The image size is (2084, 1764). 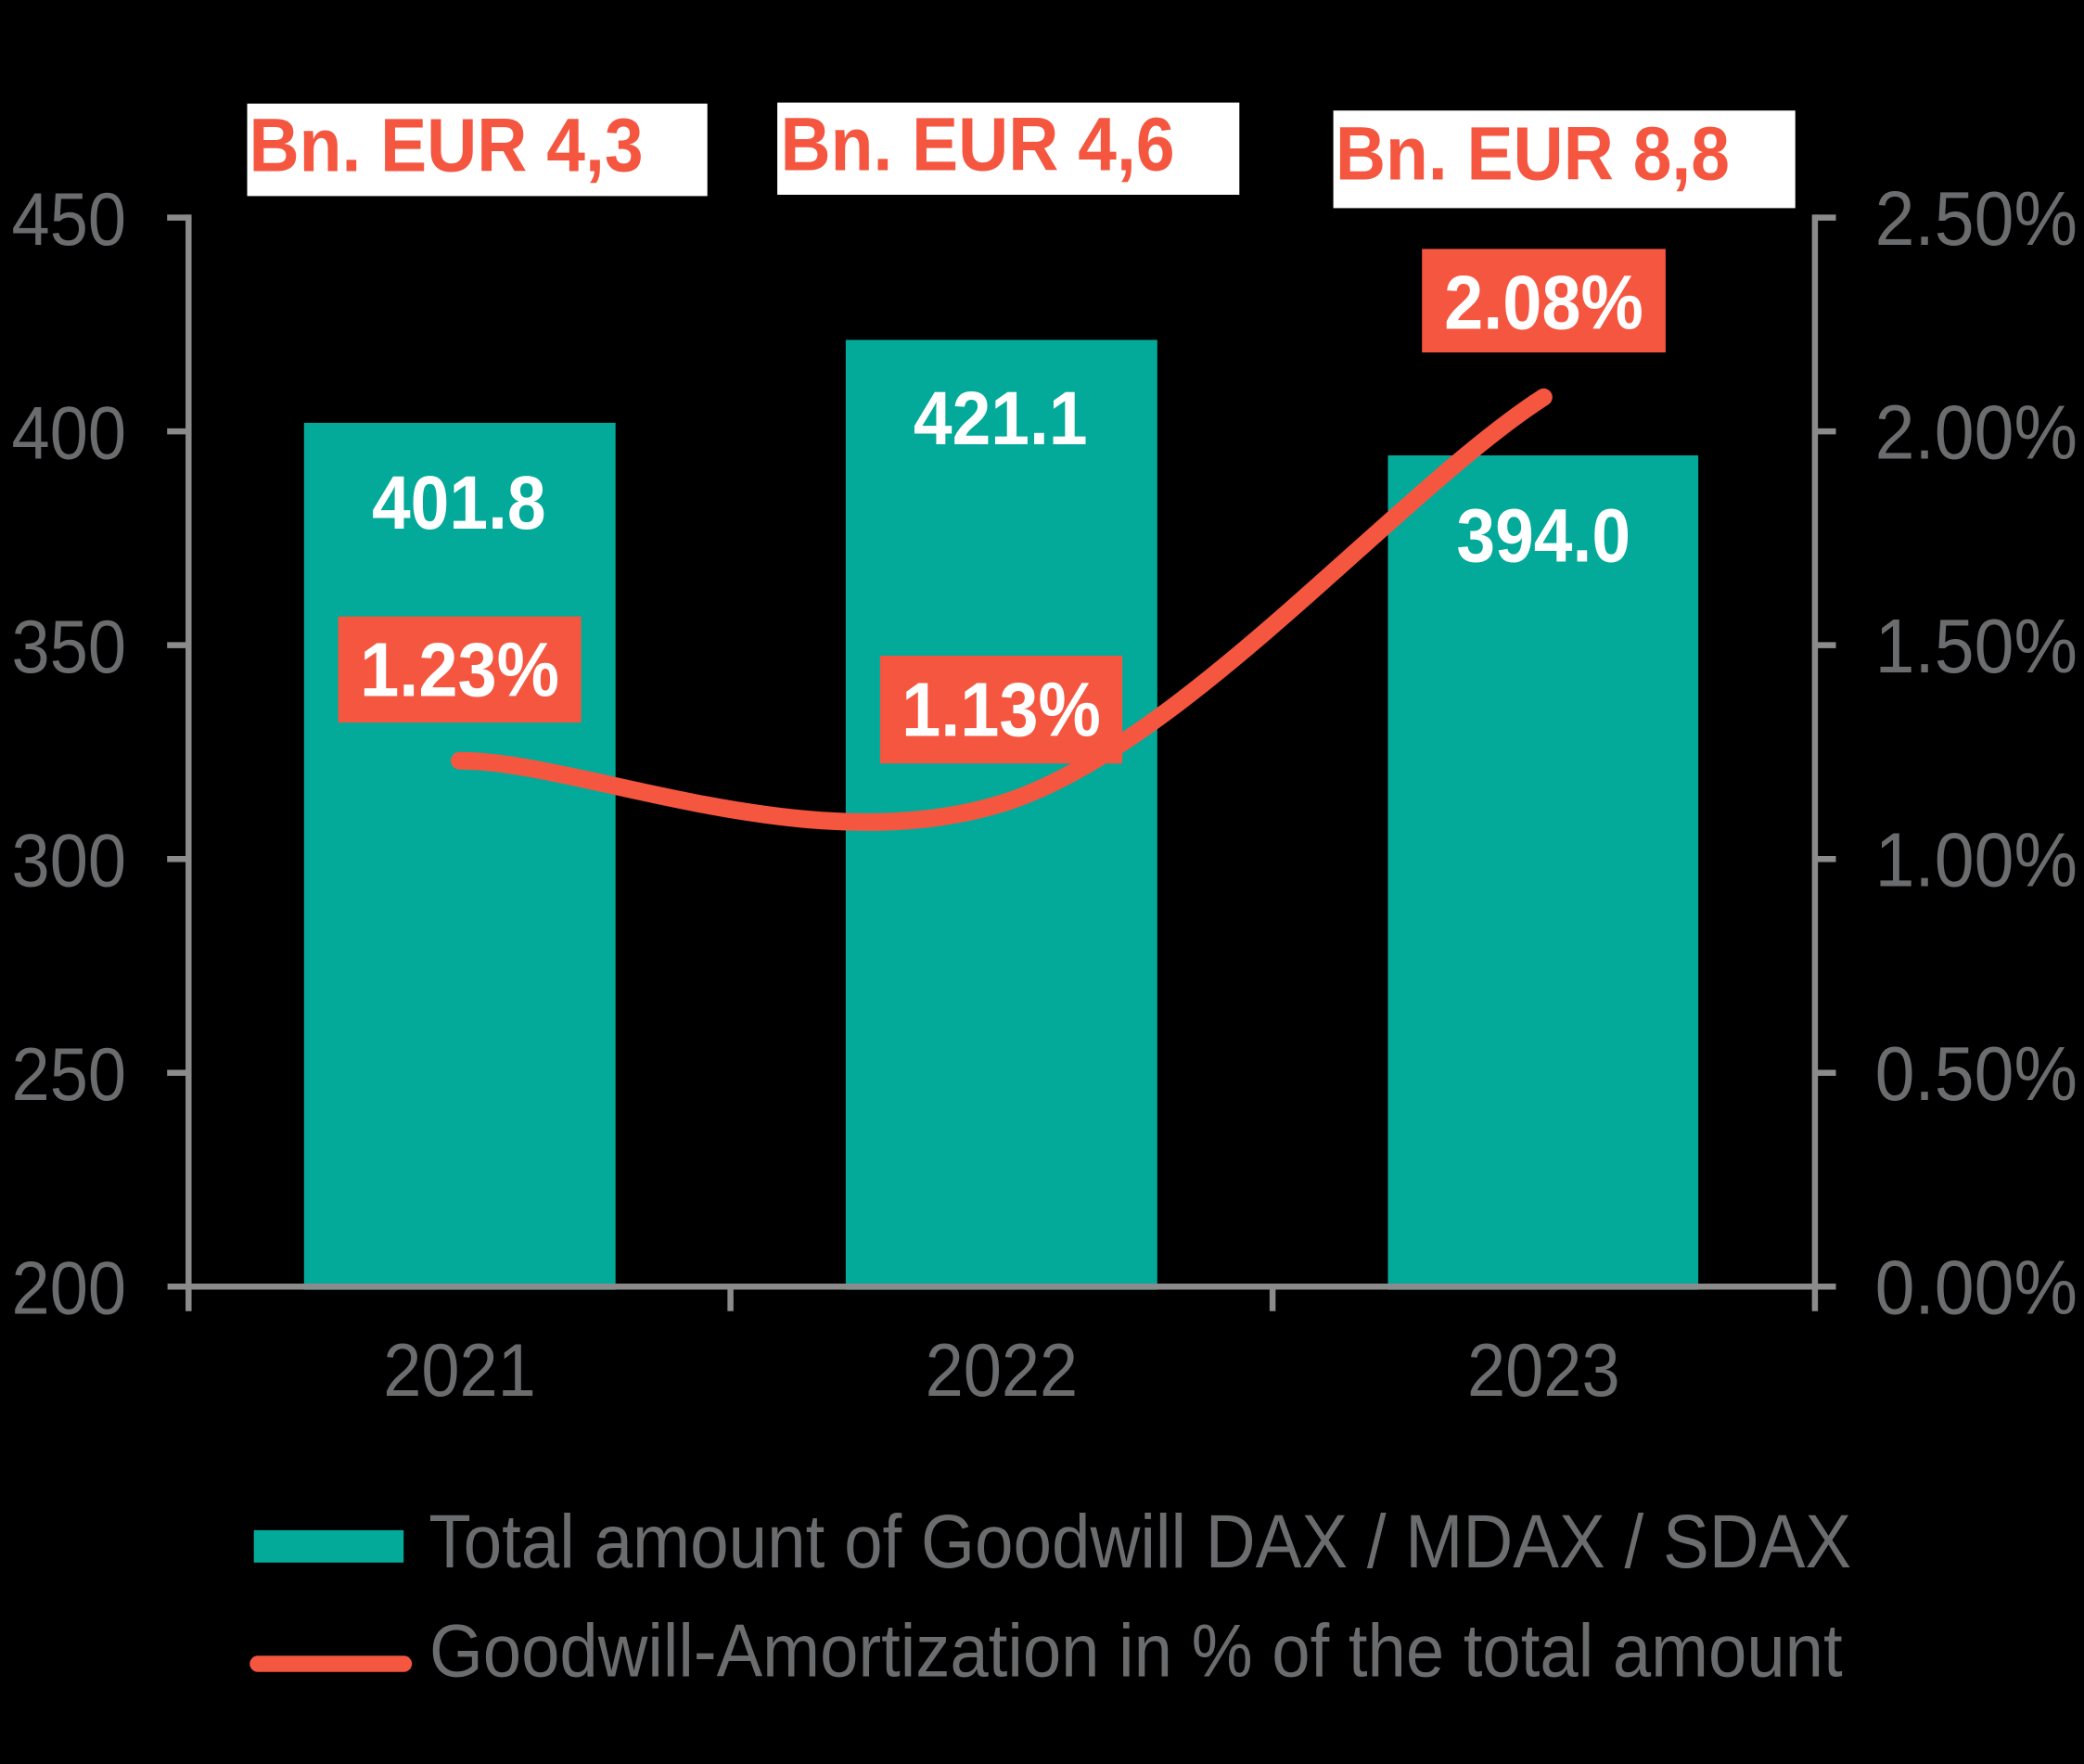 I want to click on svg-text: 300, so click(x=69, y=861).